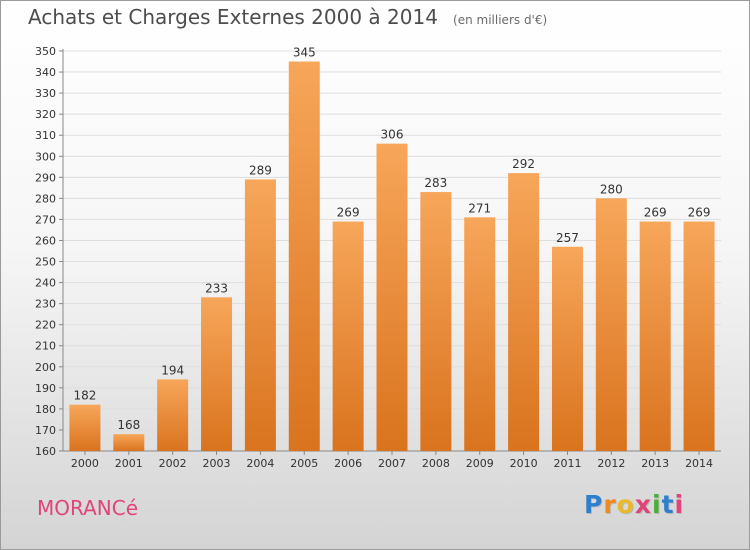 Image resolution: width=750 pixels, height=550 pixels. Describe the element at coordinates (567, 238) in the screenshot. I see `data-label: 257` at that location.